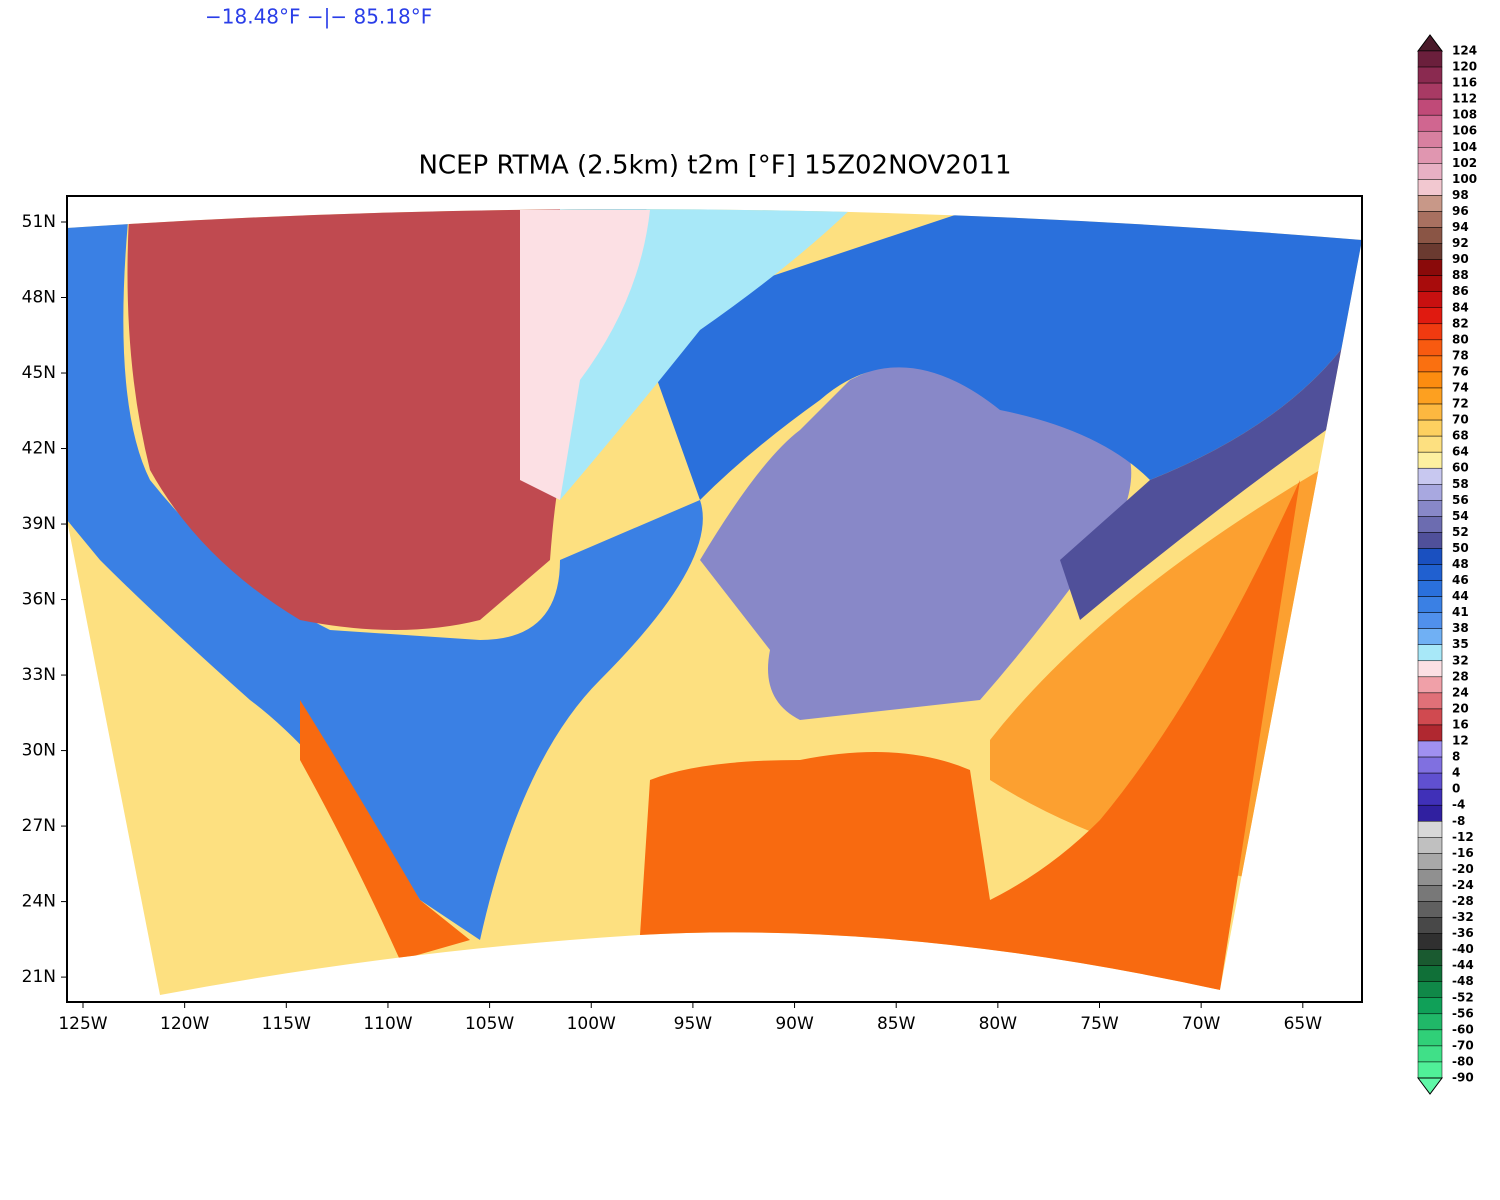  I want to click on colorbar-label: -52, so click(1463, 997).